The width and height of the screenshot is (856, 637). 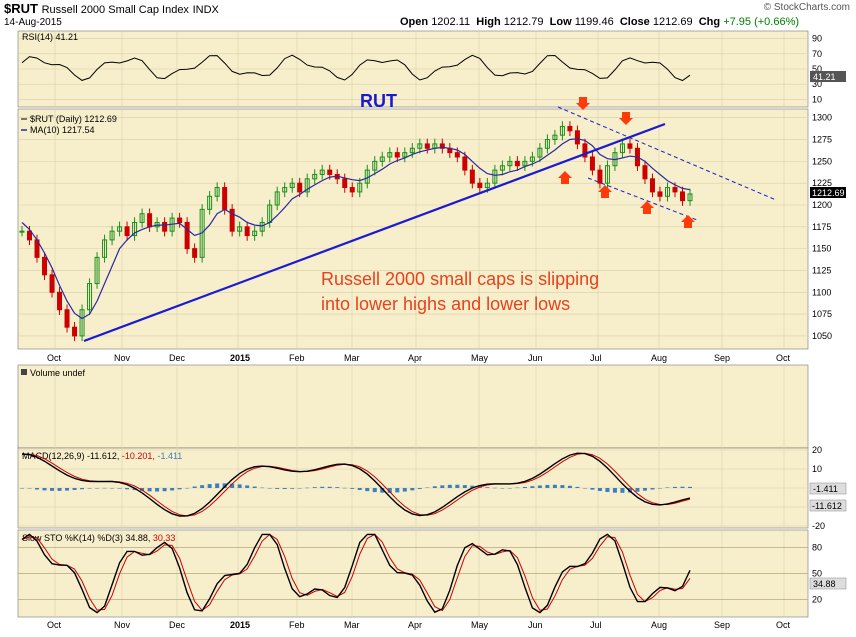 What do you see at coordinates (821, 249) in the screenshot?
I see `price-tick-label: 1150` at bounding box center [821, 249].